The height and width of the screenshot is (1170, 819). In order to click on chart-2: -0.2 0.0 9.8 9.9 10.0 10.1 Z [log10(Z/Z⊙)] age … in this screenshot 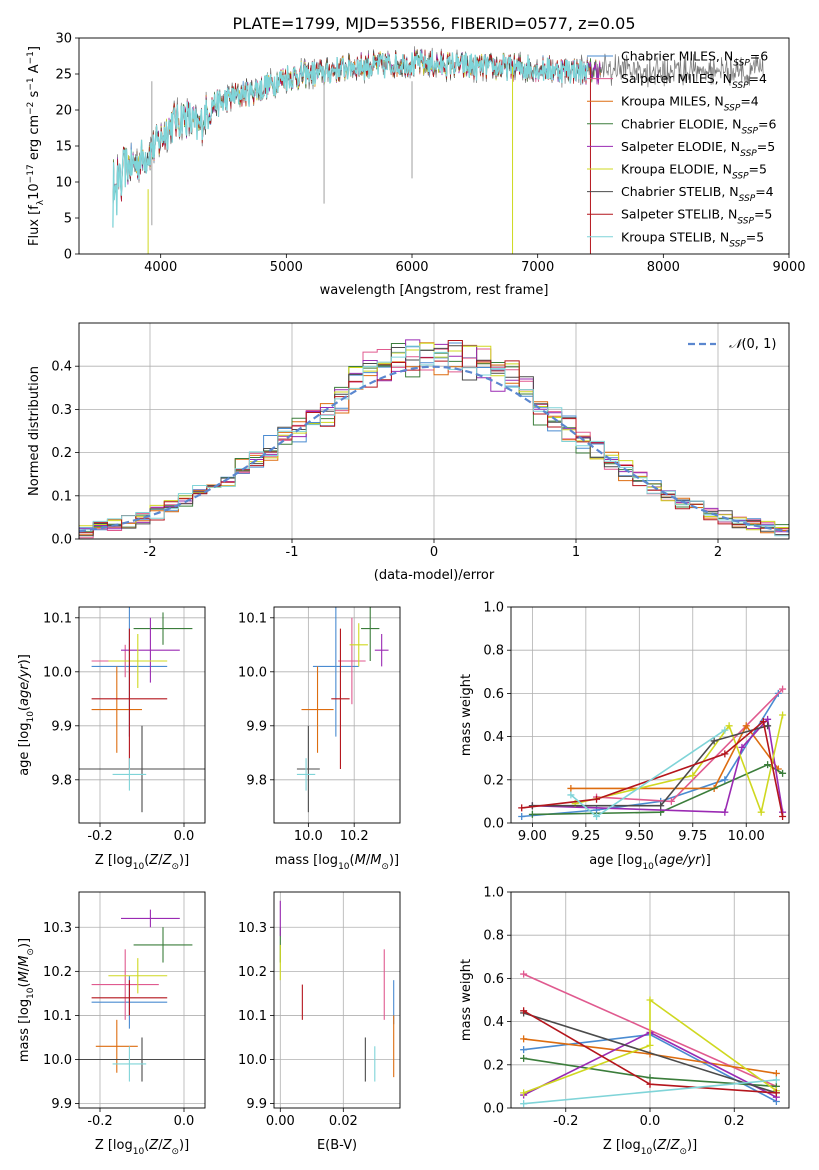, I will do `click(111, 739)`.